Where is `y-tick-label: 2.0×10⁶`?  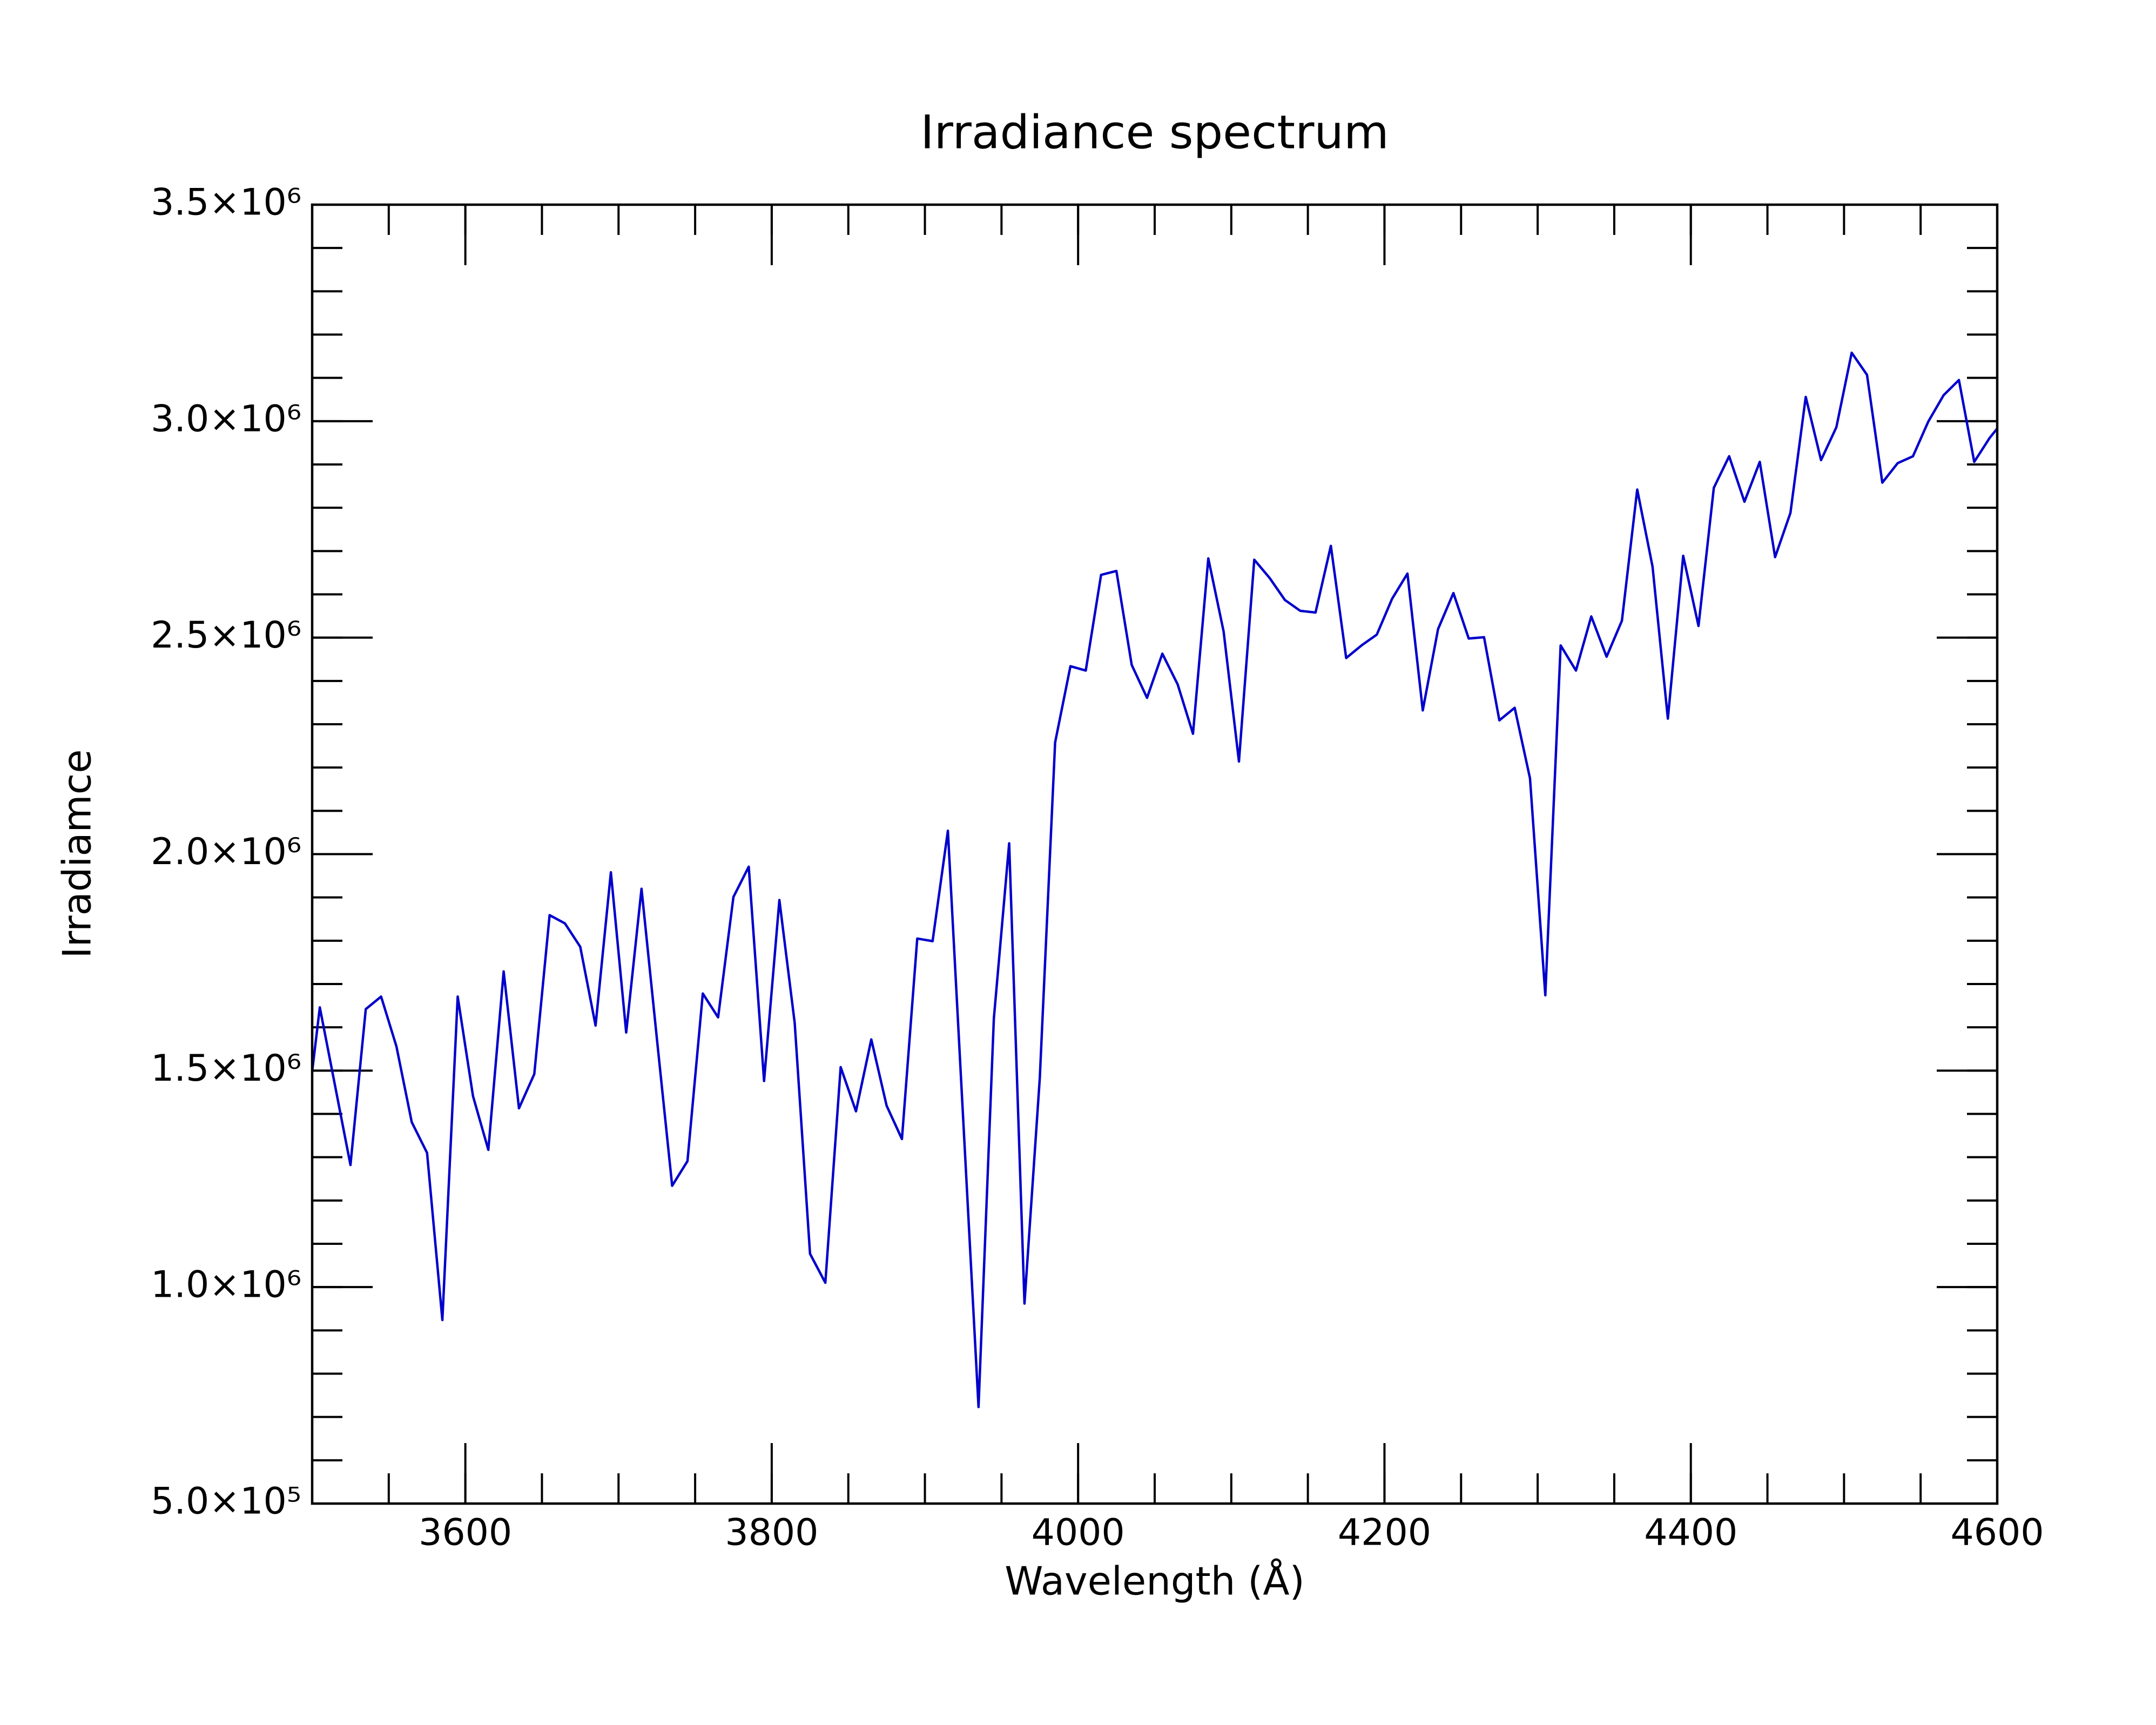
y-tick-label: 2.0×10⁶ is located at coordinates (226, 852).